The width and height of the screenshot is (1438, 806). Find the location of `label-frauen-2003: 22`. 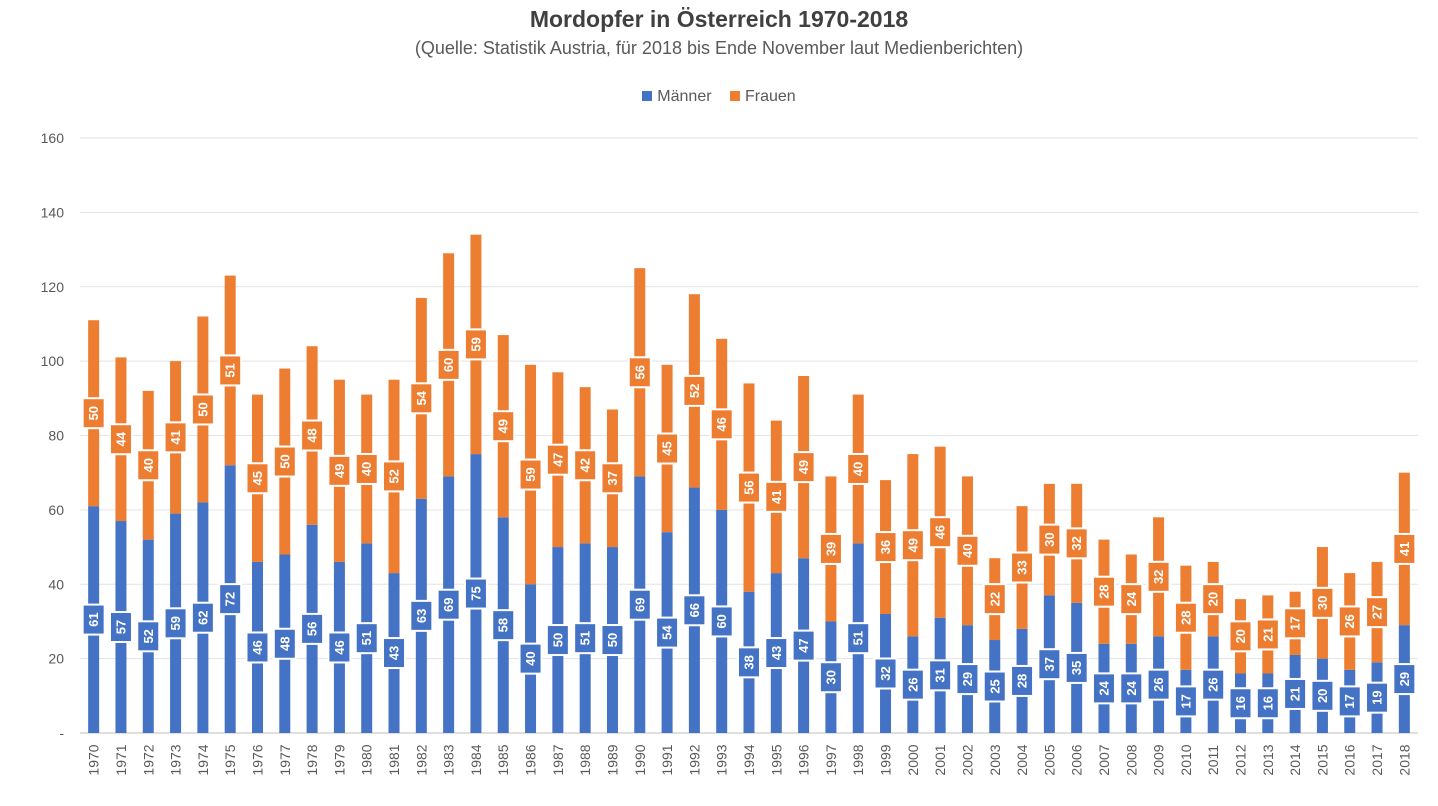

label-frauen-2003: 22 is located at coordinates (994, 599).